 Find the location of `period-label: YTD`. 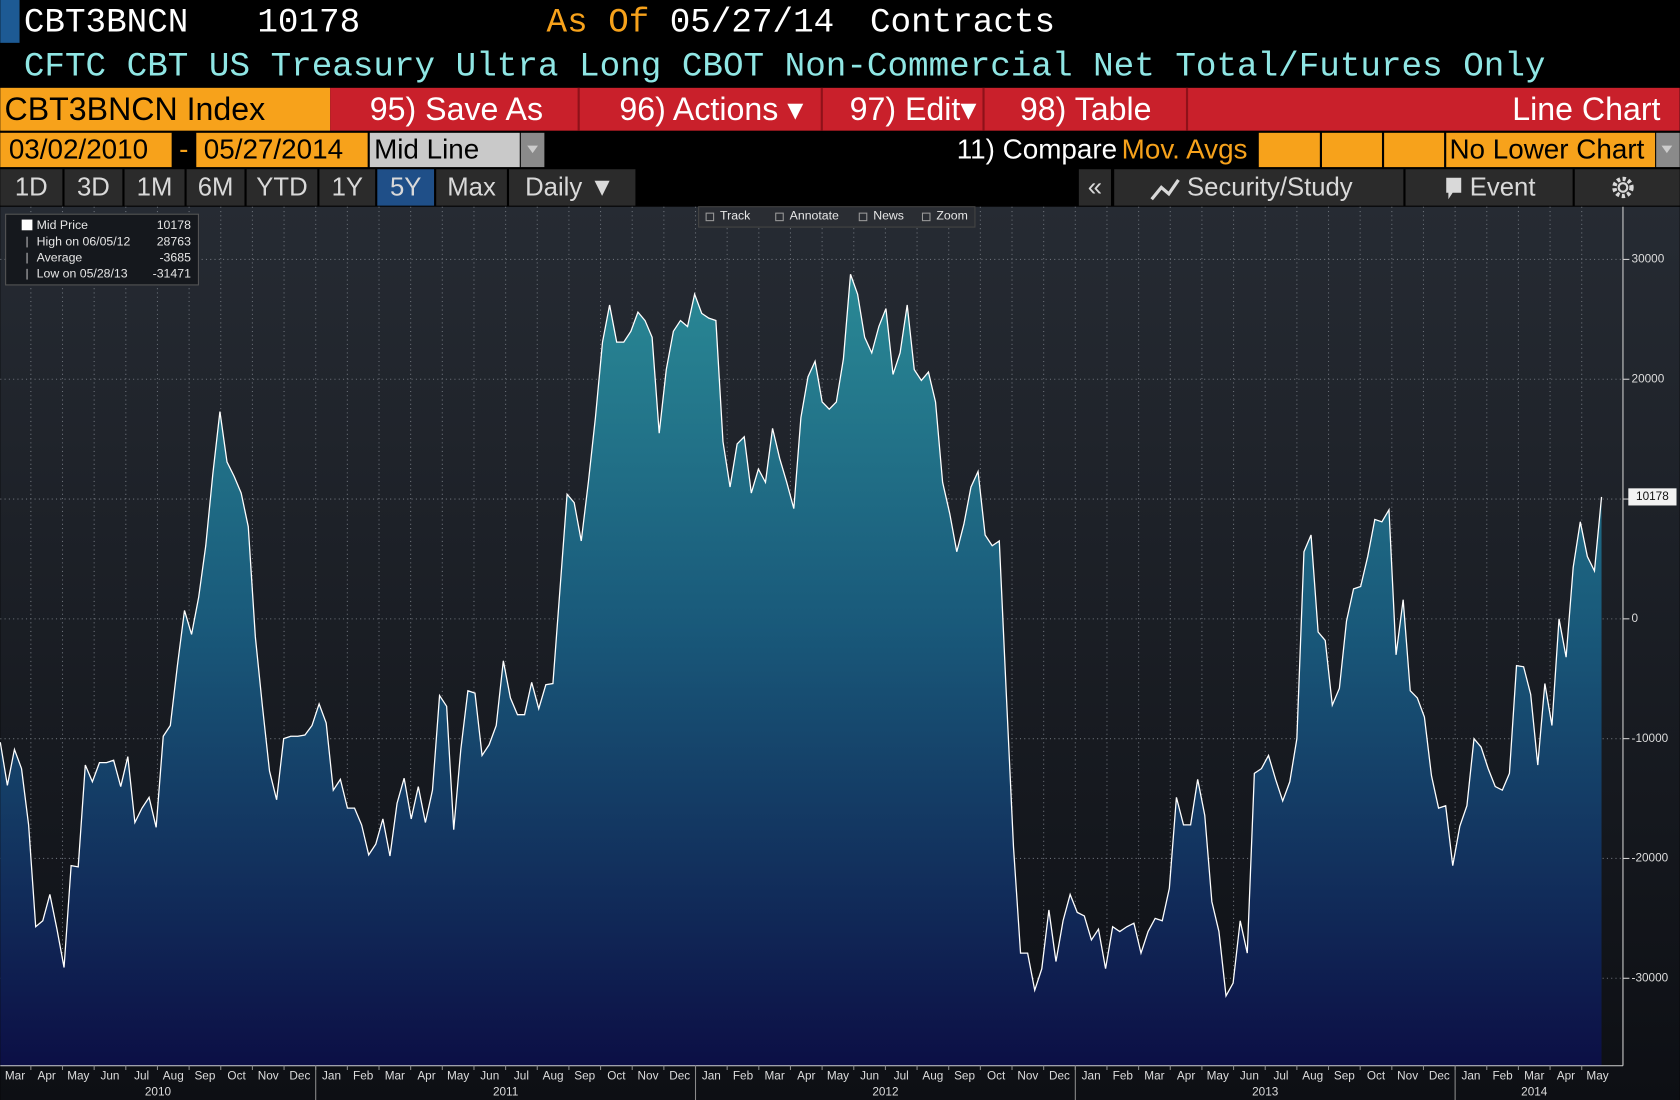

period-label: YTD is located at coordinates (281, 187).